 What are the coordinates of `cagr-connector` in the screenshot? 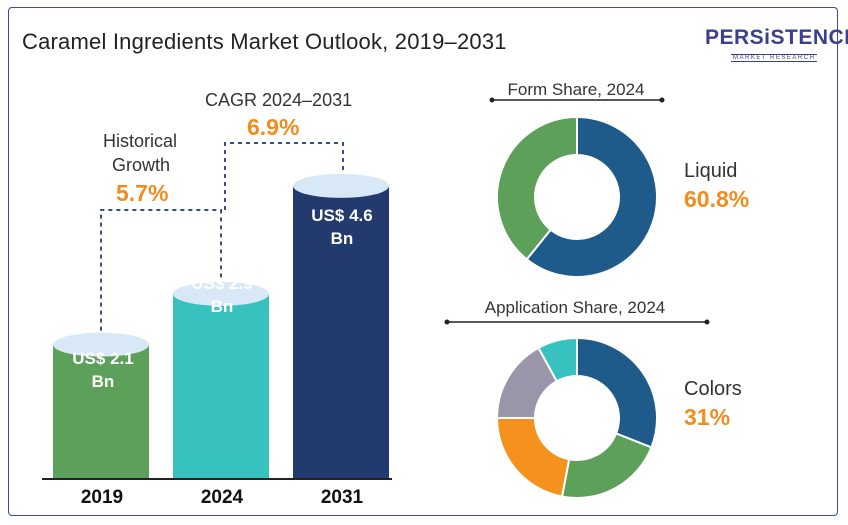 It's located at (284, 176).